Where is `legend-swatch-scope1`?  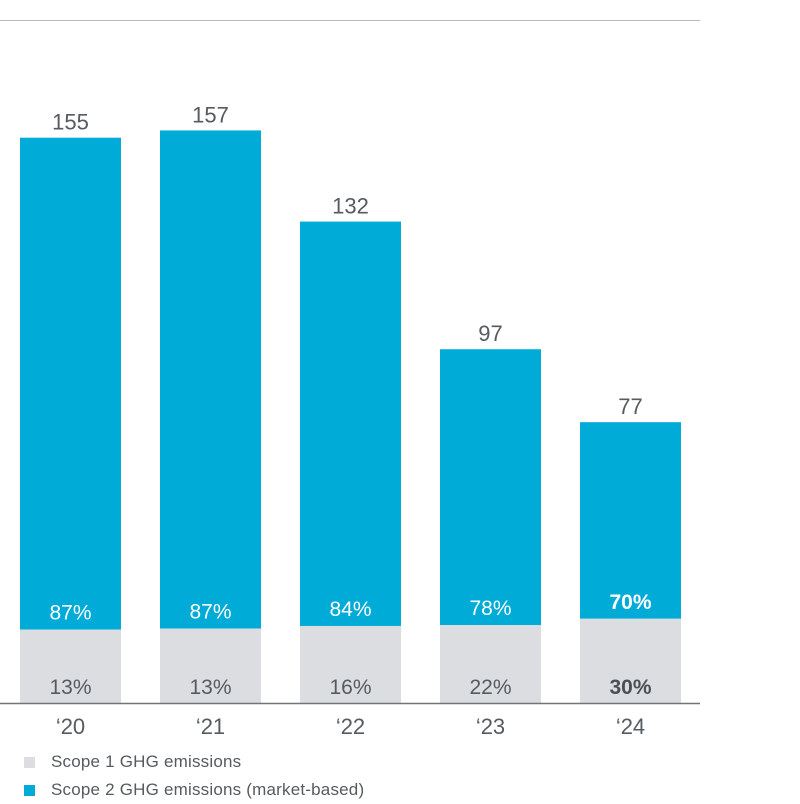 legend-swatch-scope1 is located at coordinates (29, 762).